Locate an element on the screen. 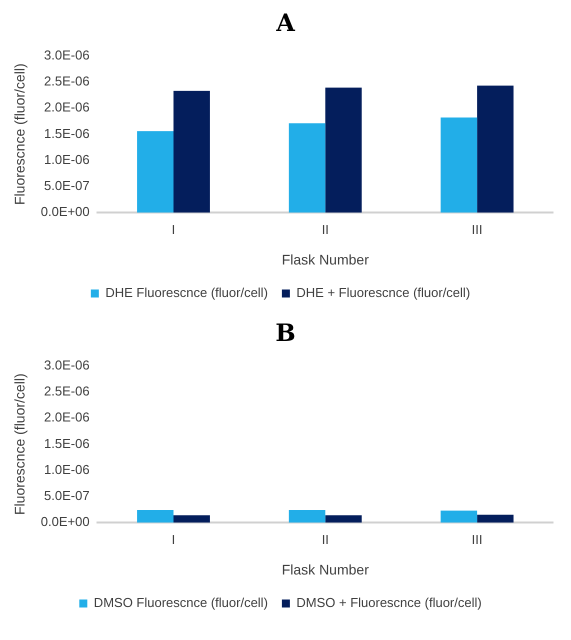  legend-label: DHE Fluorescnce (fluor/cell) is located at coordinates (186, 292).